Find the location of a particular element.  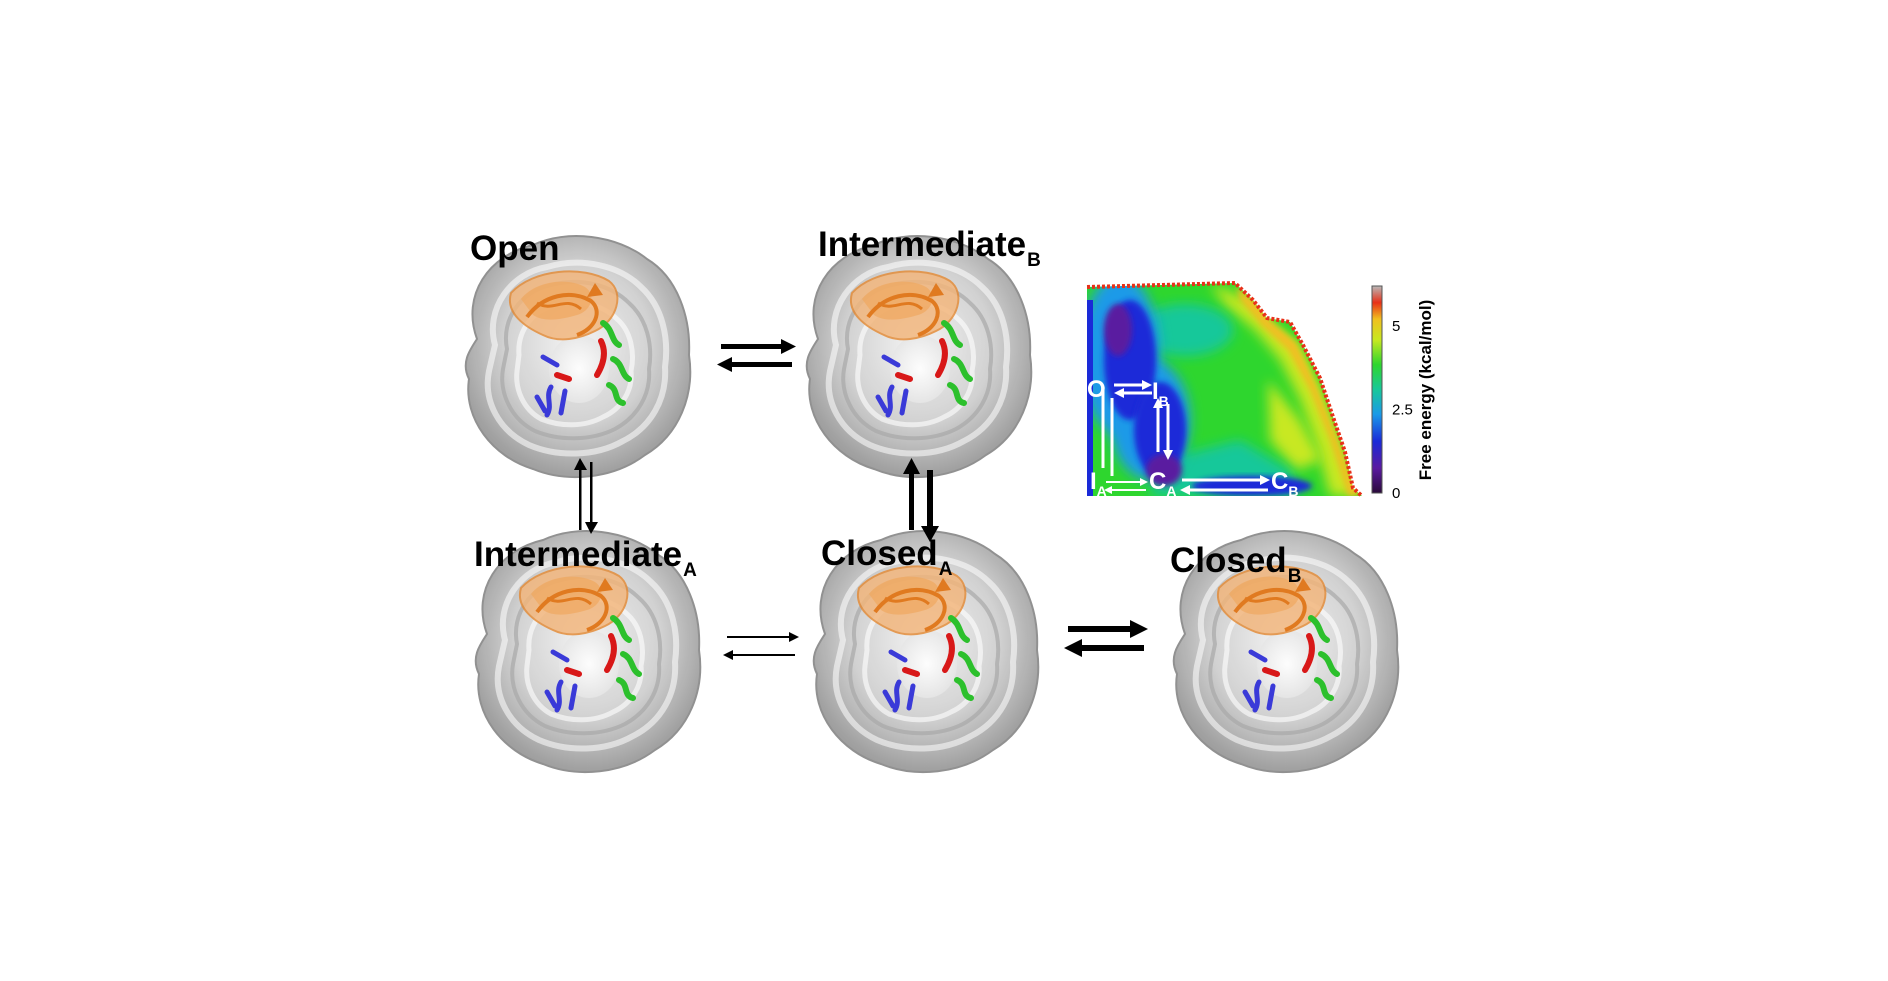

label-intermediate-b-sub: B is located at coordinates (1034, 260).